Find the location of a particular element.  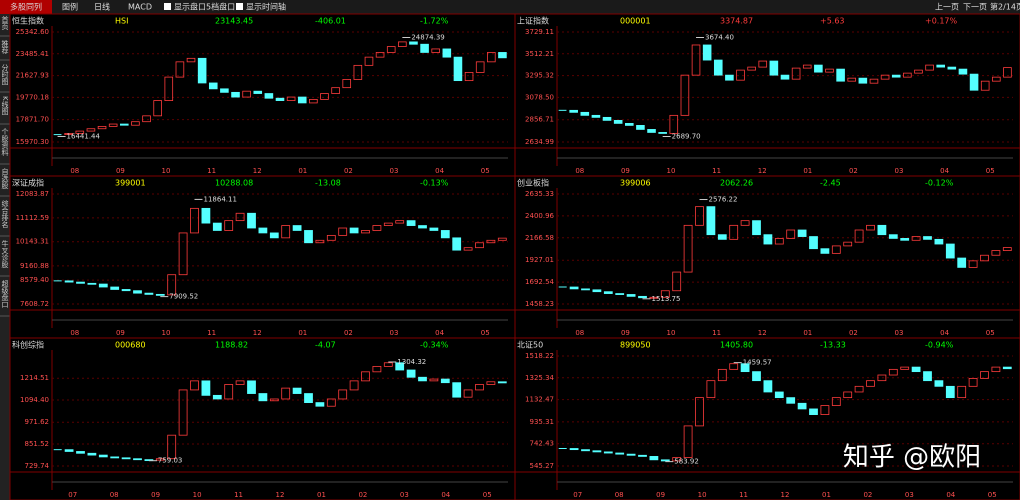

sidebar-tab: K线图 is located at coordinates (5, 106).